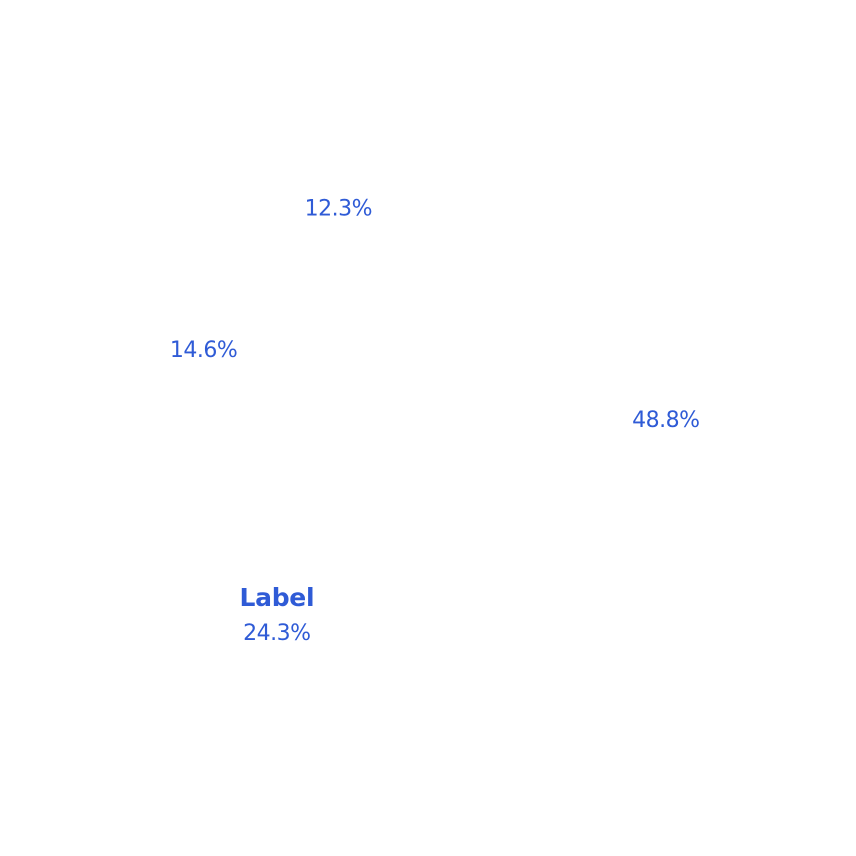  I want to click on slice-name-label-1: Label, so click(277, 597).